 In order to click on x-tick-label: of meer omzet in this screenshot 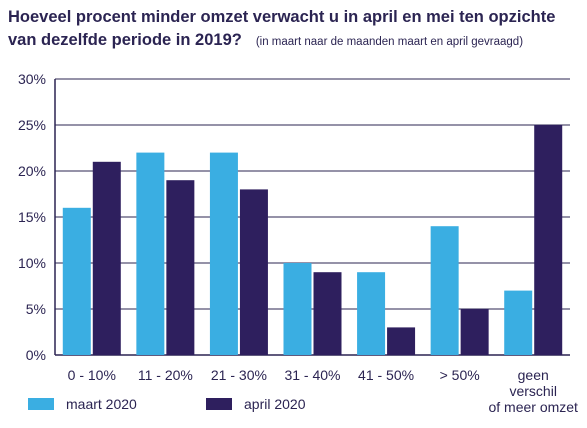, I will do `click(533, 407)`.